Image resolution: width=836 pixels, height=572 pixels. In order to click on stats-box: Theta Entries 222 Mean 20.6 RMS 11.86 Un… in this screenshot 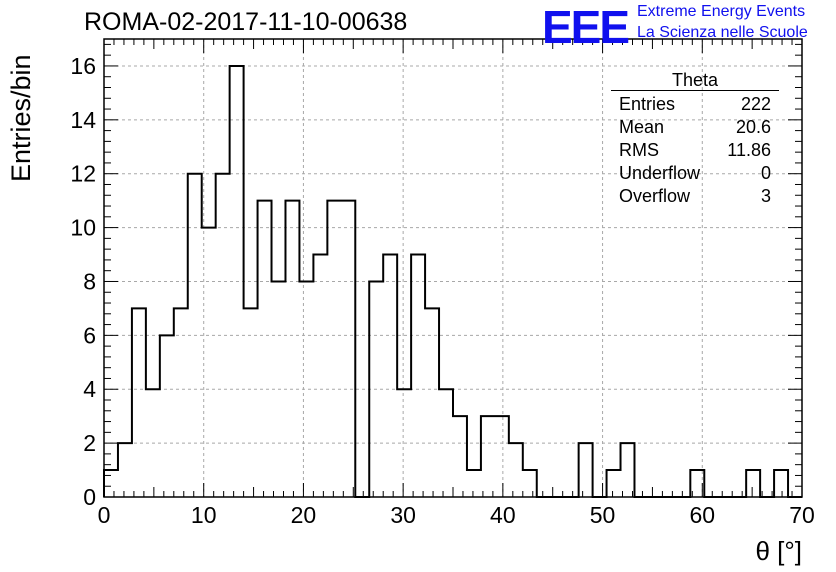, I will do `click(695, 139)`.